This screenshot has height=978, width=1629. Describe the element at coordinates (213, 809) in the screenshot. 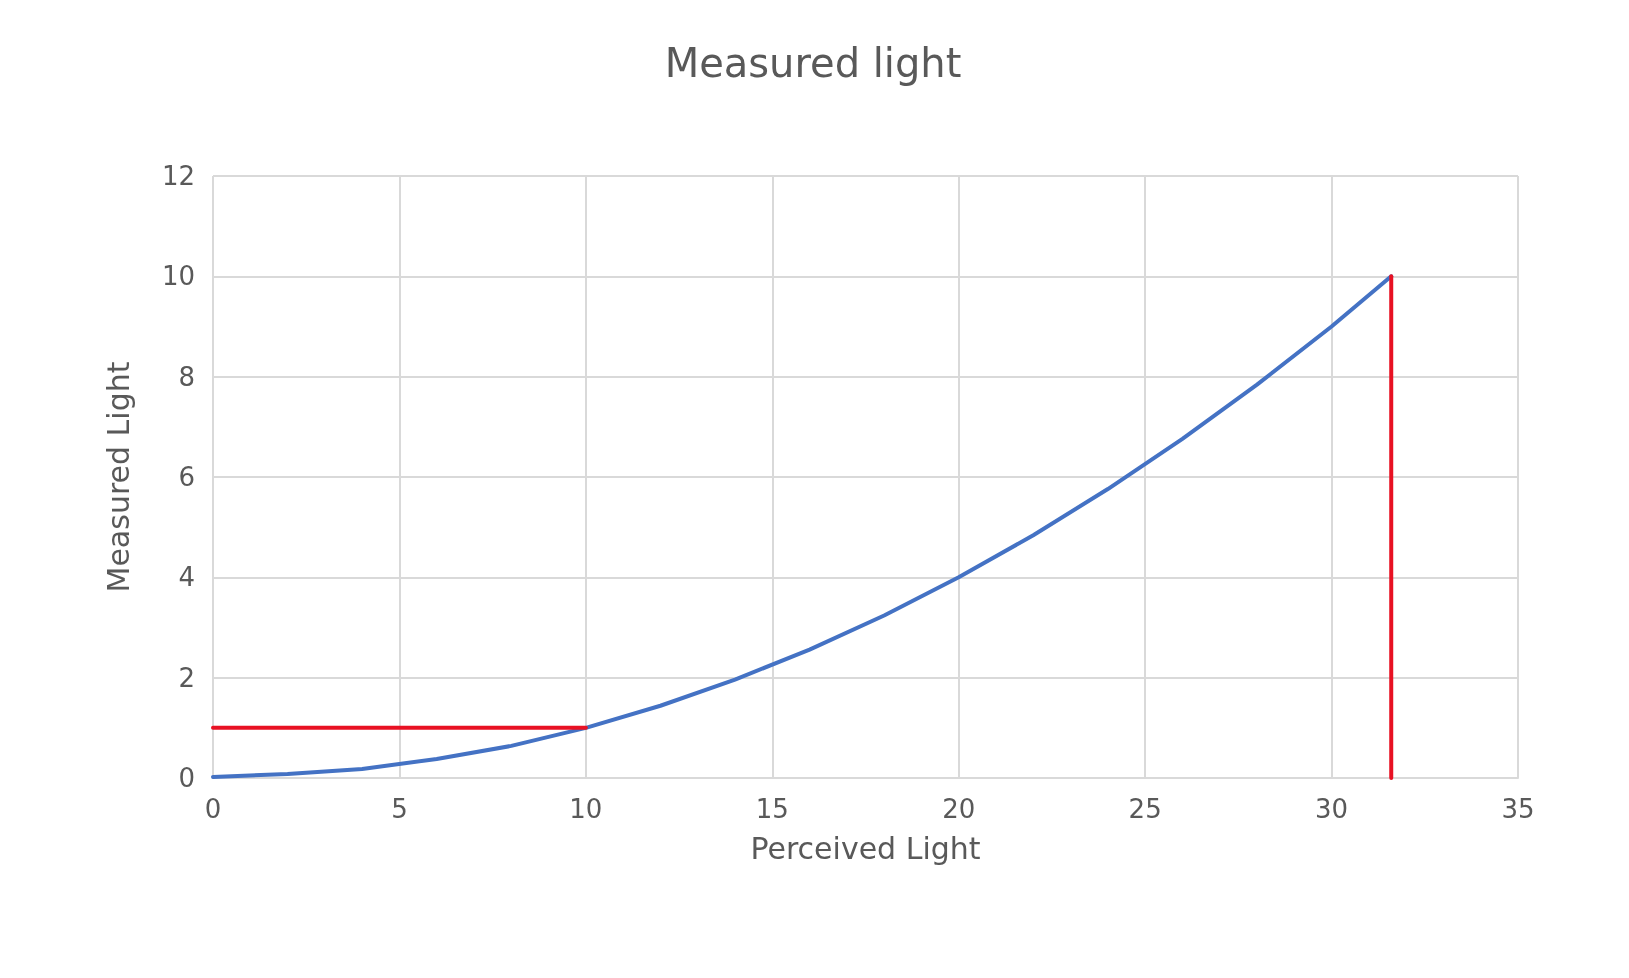

I see `x-tick-label: 0` at that location.